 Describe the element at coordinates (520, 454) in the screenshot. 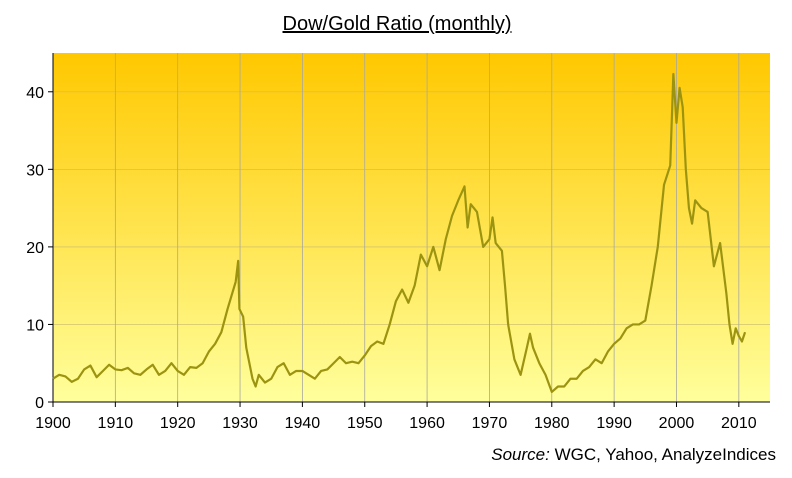

I see `source-label: Source:` at that location.